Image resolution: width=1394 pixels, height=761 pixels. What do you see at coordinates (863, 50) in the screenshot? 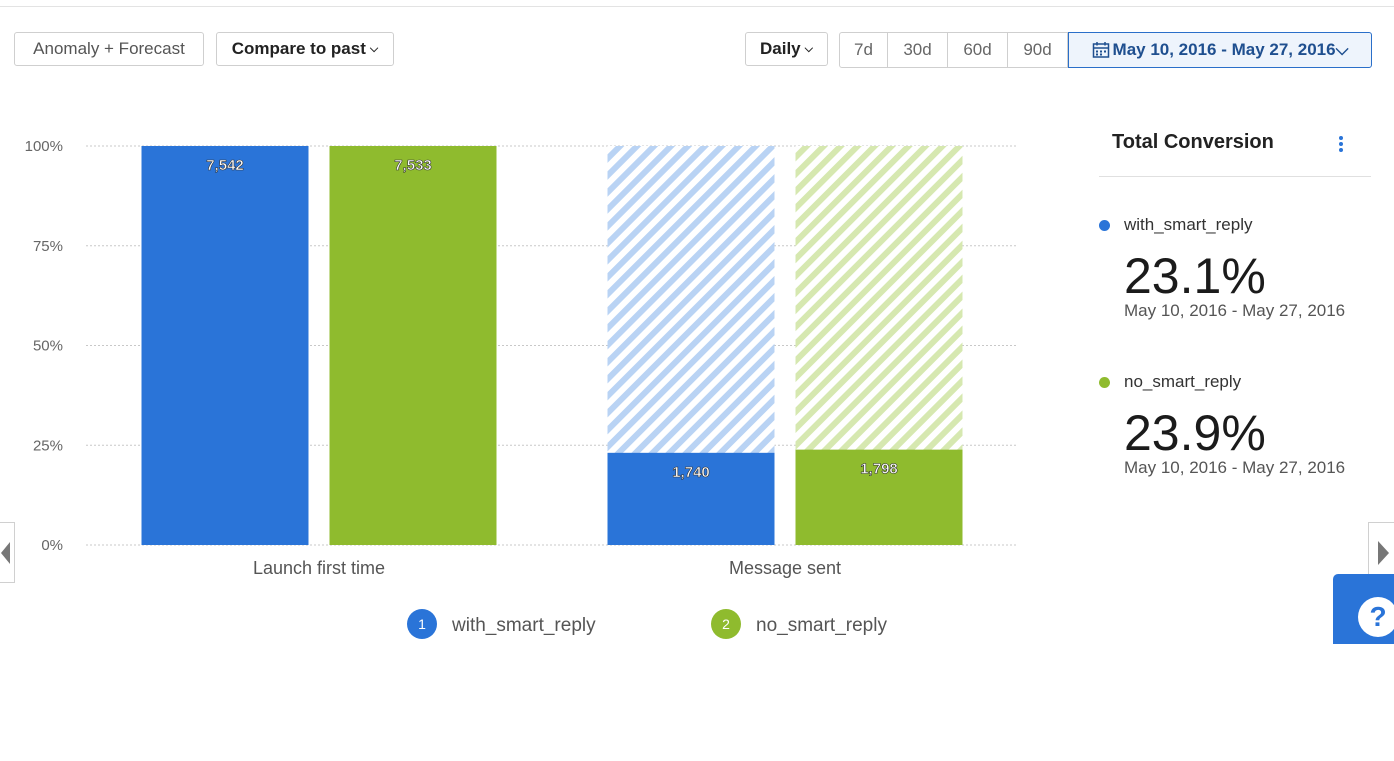
I see `range-7d-button: 7d` at bounding box center [863, 50].